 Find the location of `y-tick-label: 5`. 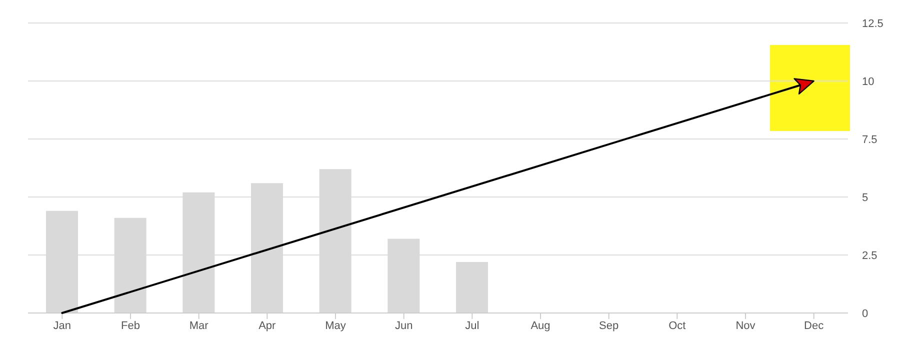

y-tick-label: 5 is located at coordinates (865, 198).